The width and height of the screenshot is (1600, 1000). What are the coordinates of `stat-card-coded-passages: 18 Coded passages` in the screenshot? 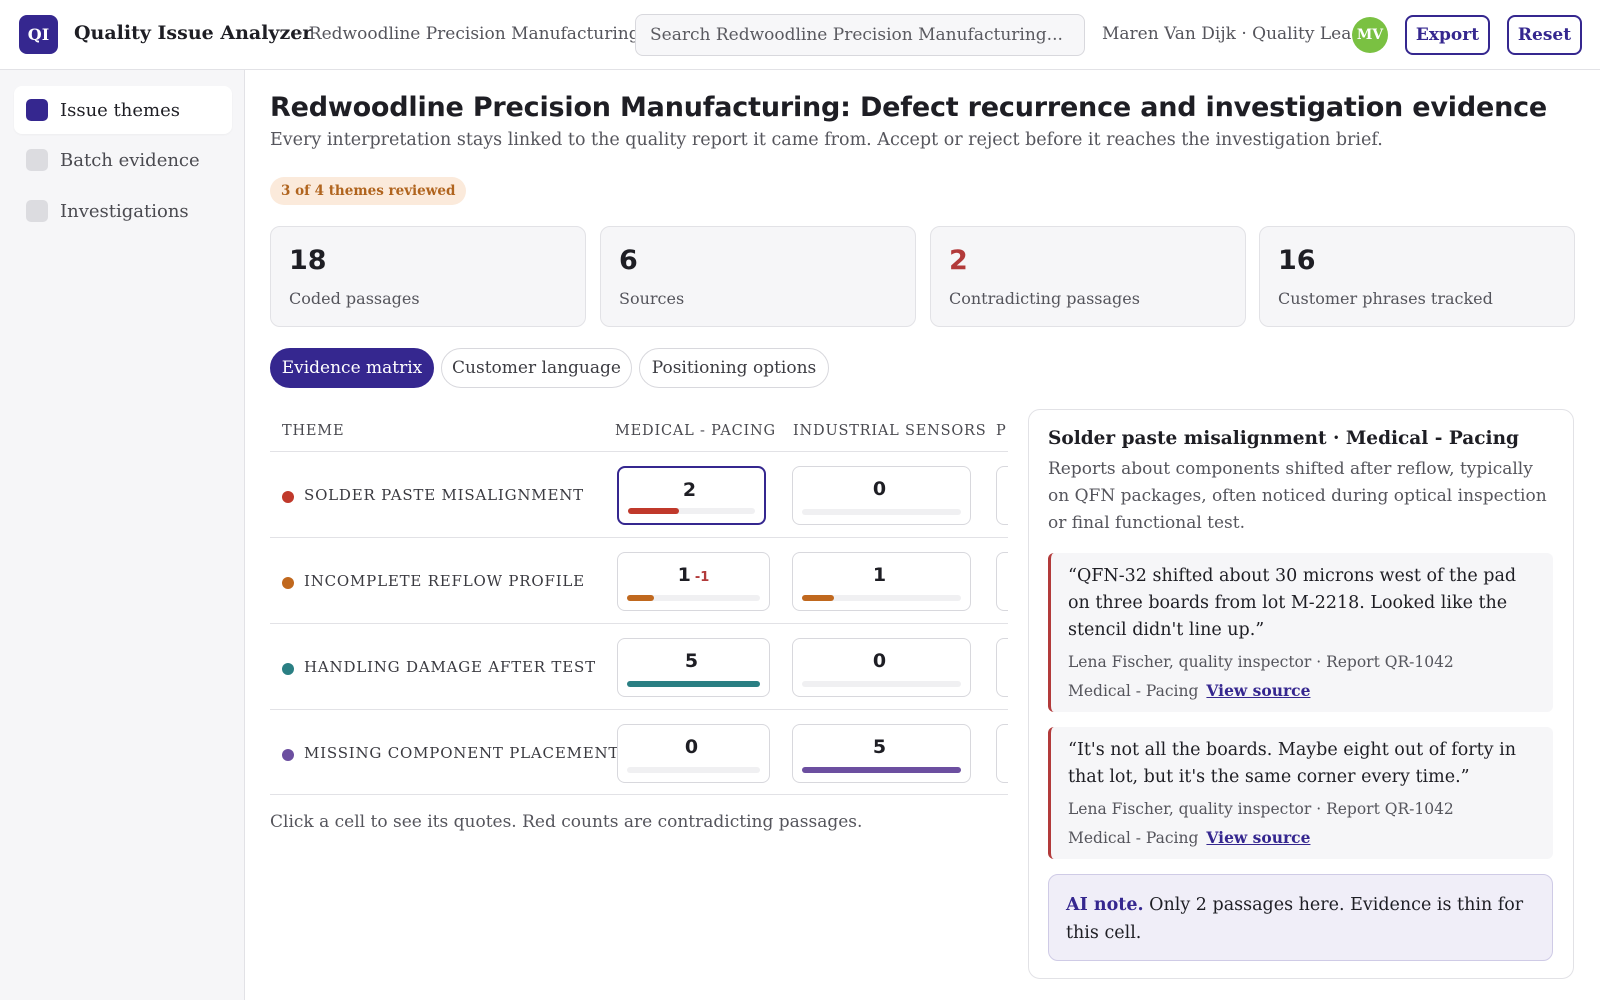 It's located at (428, 276).